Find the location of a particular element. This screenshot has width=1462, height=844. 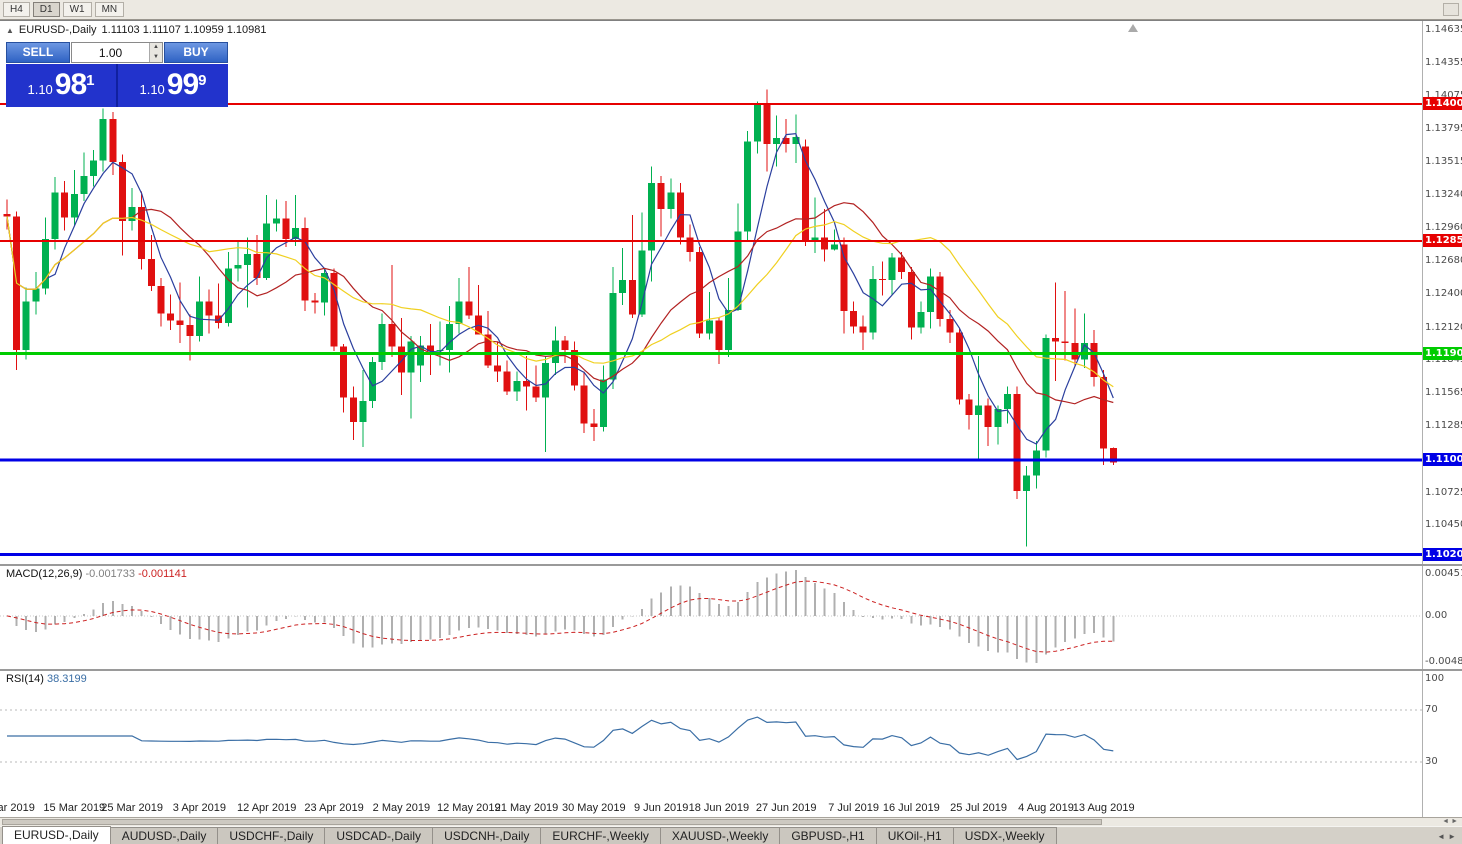

volume-spin-buttons: ▲ ▼ is located at coordinates (155, 52).